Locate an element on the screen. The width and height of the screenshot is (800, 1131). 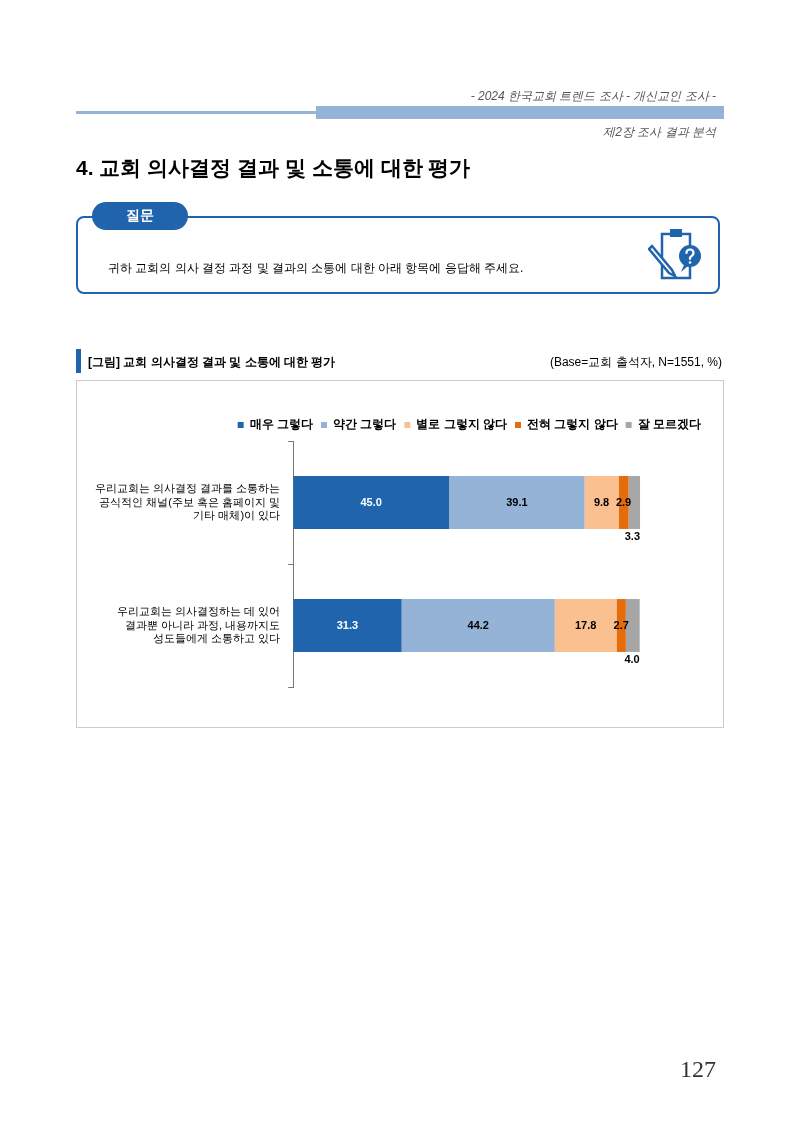
text: 127 is located at coordinates (698, 1069).